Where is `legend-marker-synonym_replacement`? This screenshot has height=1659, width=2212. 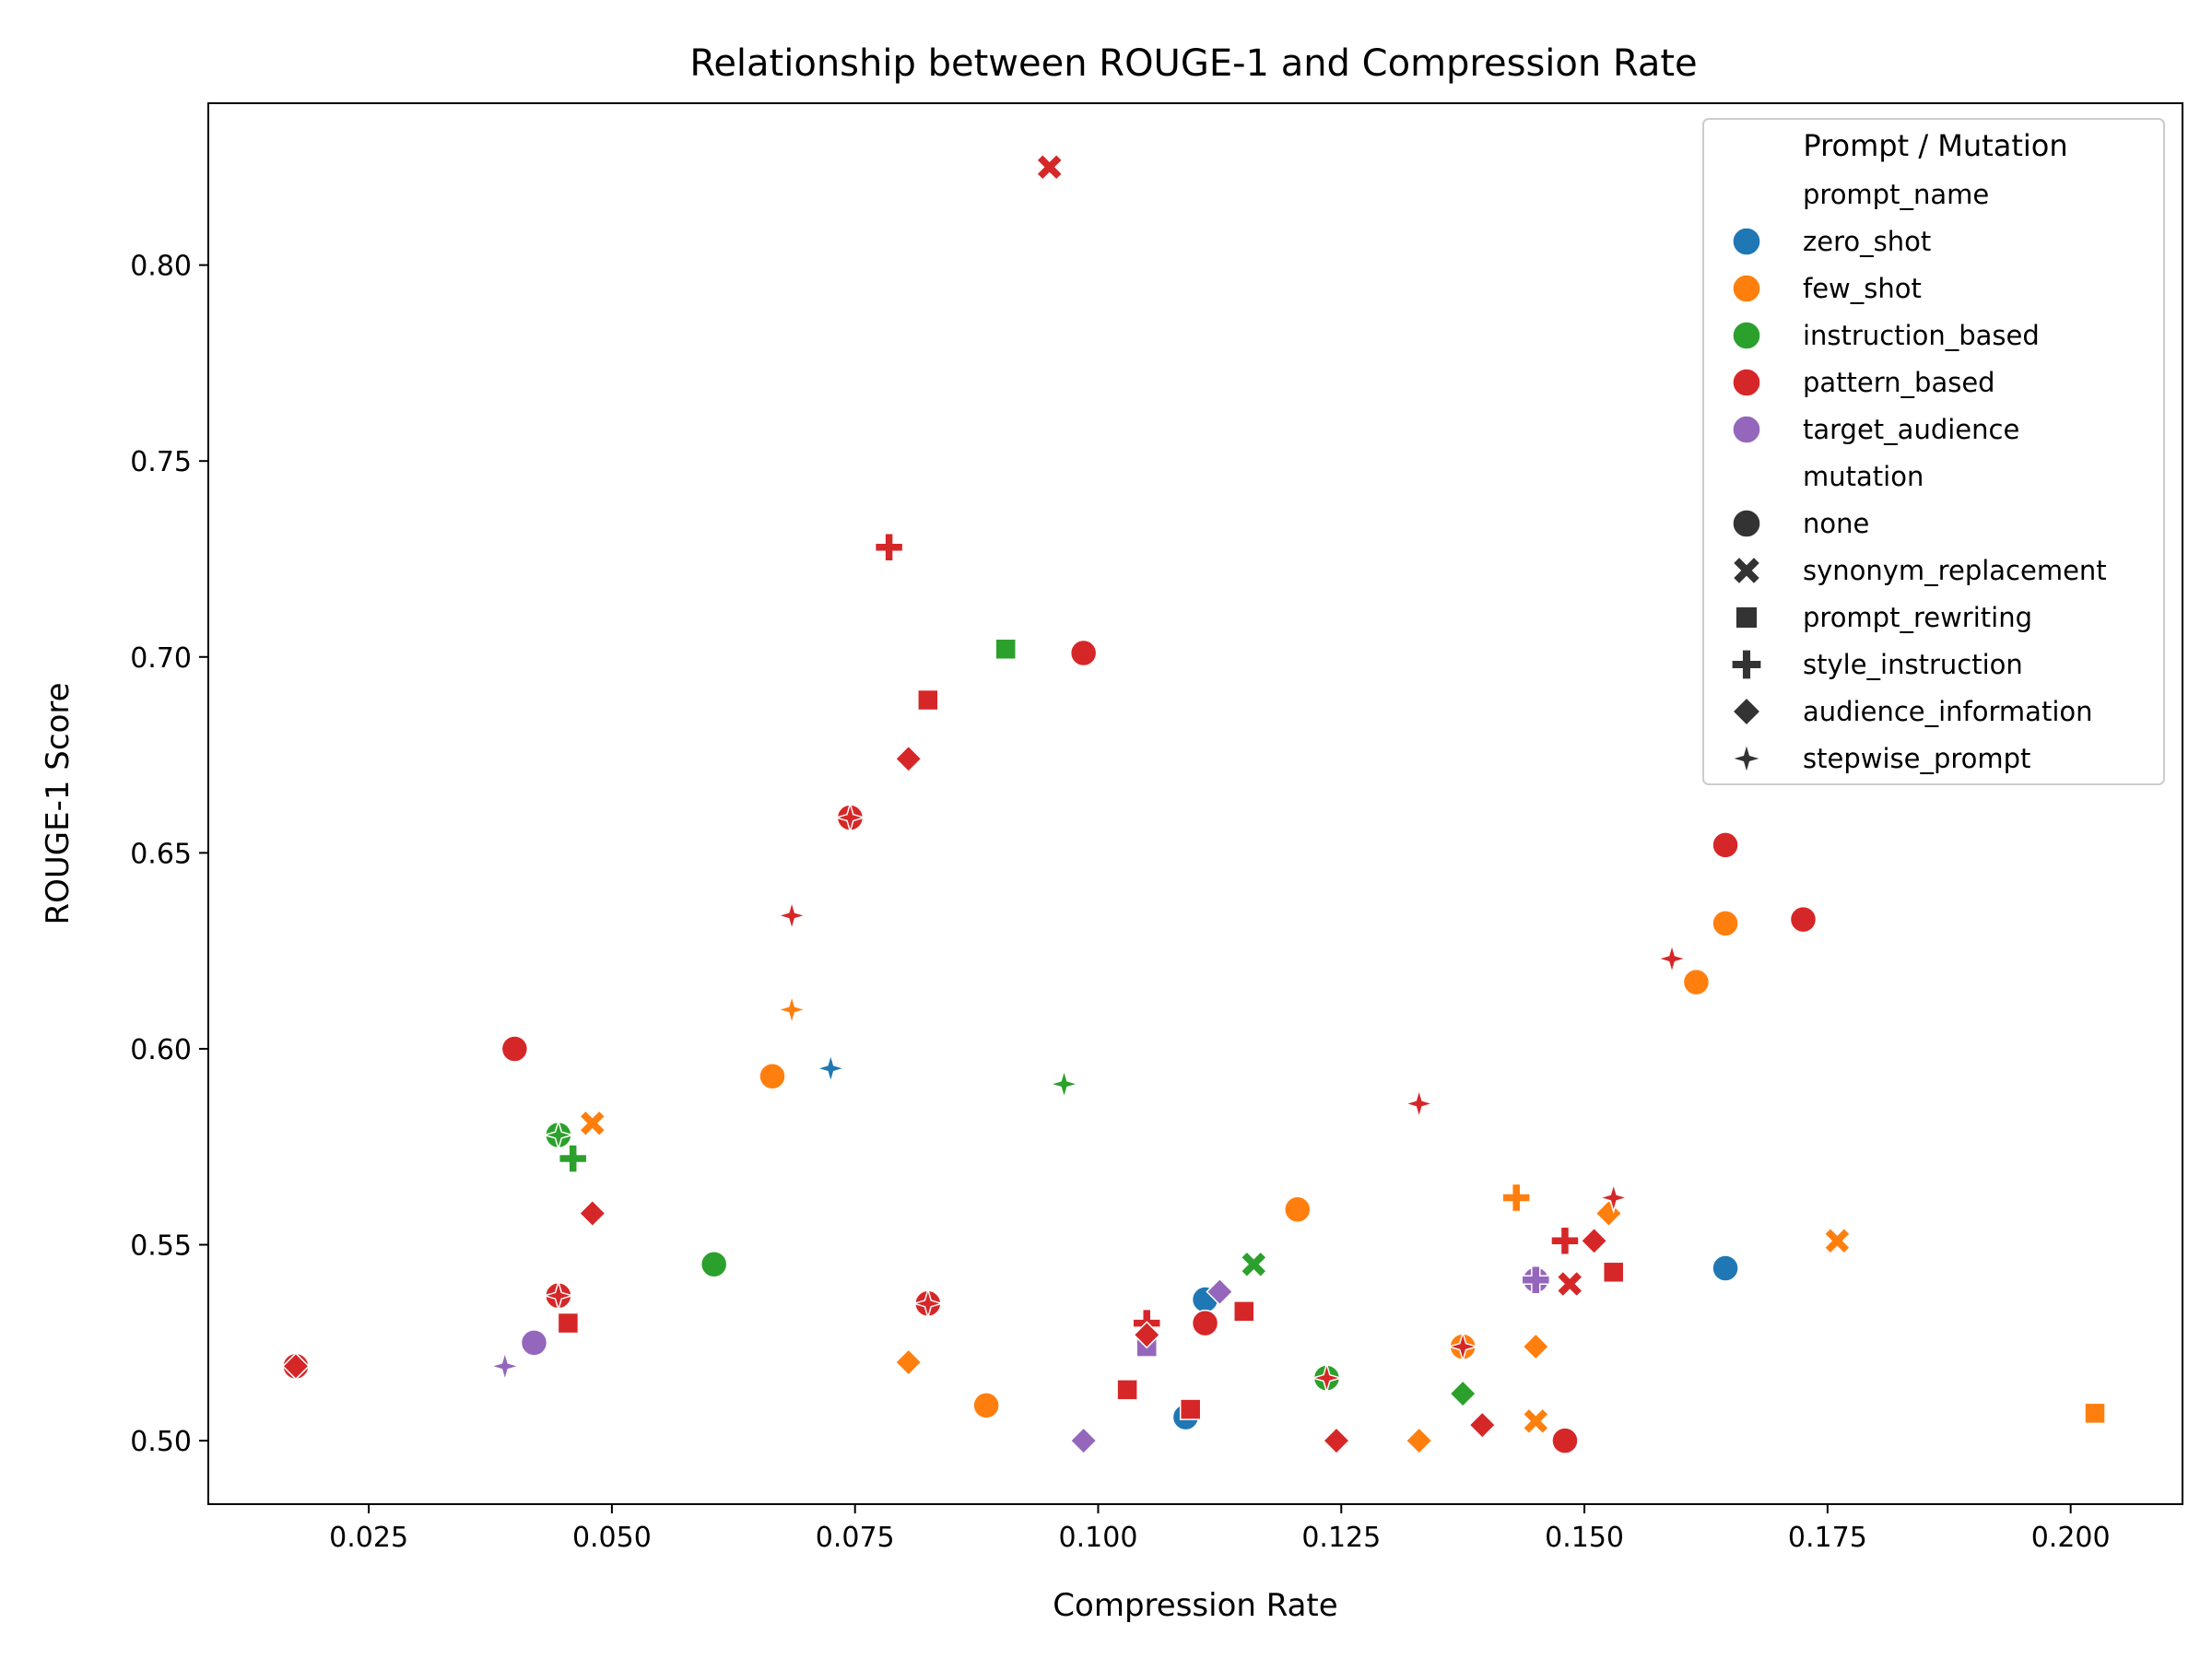 legend-marker-synonym_replacement is located at coordinates (1746, 570).